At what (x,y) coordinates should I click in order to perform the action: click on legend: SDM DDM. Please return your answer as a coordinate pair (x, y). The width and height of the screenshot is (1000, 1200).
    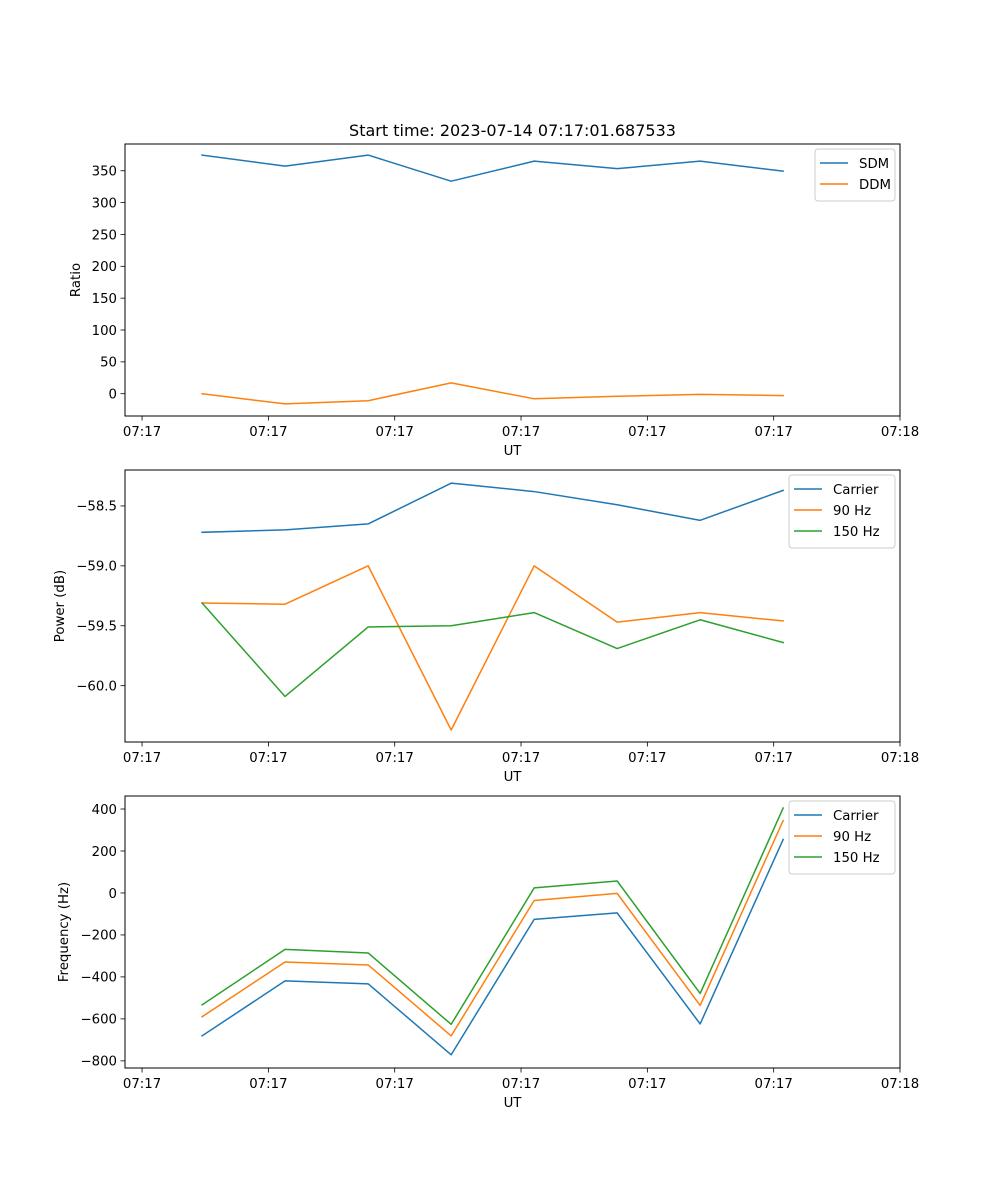
    Looking at the image, I should click on (855, 175).